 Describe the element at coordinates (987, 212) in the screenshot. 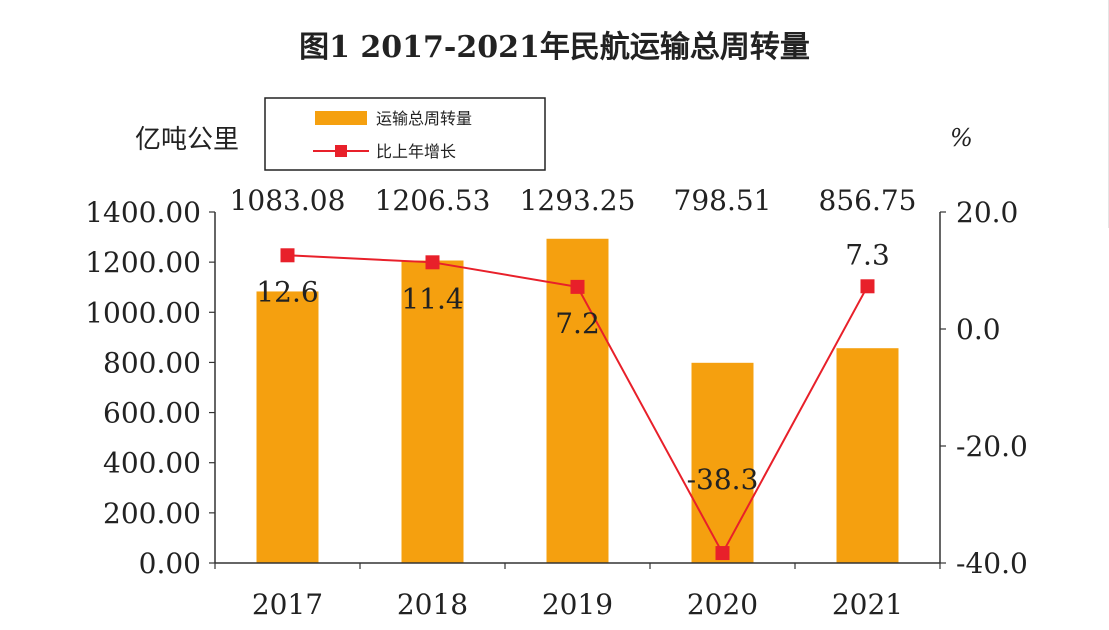

I see `y-right-tick-label: 20.0` at that location.